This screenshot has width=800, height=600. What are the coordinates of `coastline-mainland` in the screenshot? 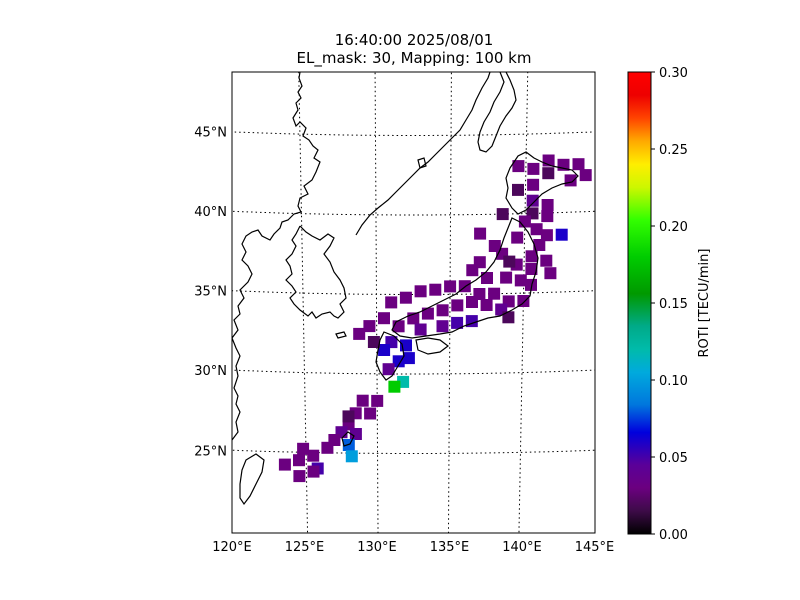 It's located at (276, 256).